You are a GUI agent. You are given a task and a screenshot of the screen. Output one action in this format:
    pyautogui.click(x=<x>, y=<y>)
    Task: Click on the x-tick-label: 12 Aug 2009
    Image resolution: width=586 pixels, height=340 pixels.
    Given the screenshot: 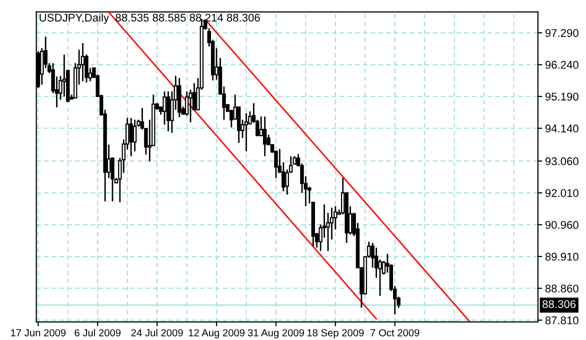 What is the action you would take?
    pyautogui.click(x=216, y=333)
    